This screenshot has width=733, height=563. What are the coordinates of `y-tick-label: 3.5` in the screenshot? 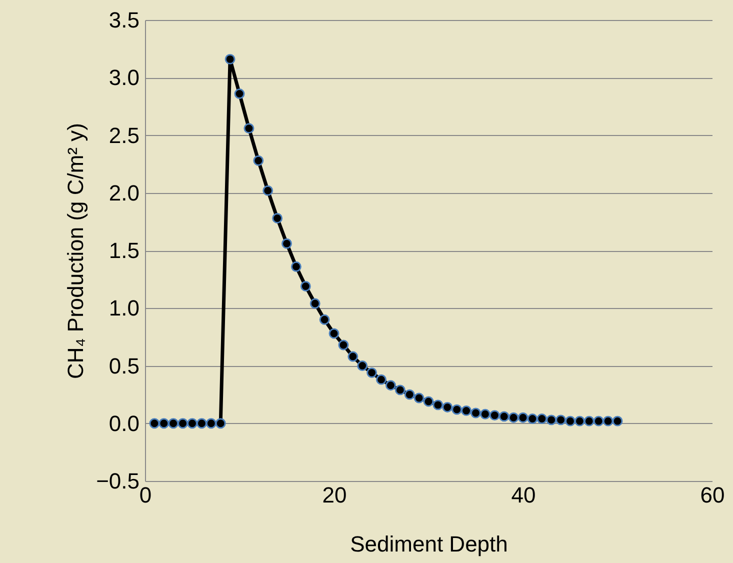 It's located at (124, 20).